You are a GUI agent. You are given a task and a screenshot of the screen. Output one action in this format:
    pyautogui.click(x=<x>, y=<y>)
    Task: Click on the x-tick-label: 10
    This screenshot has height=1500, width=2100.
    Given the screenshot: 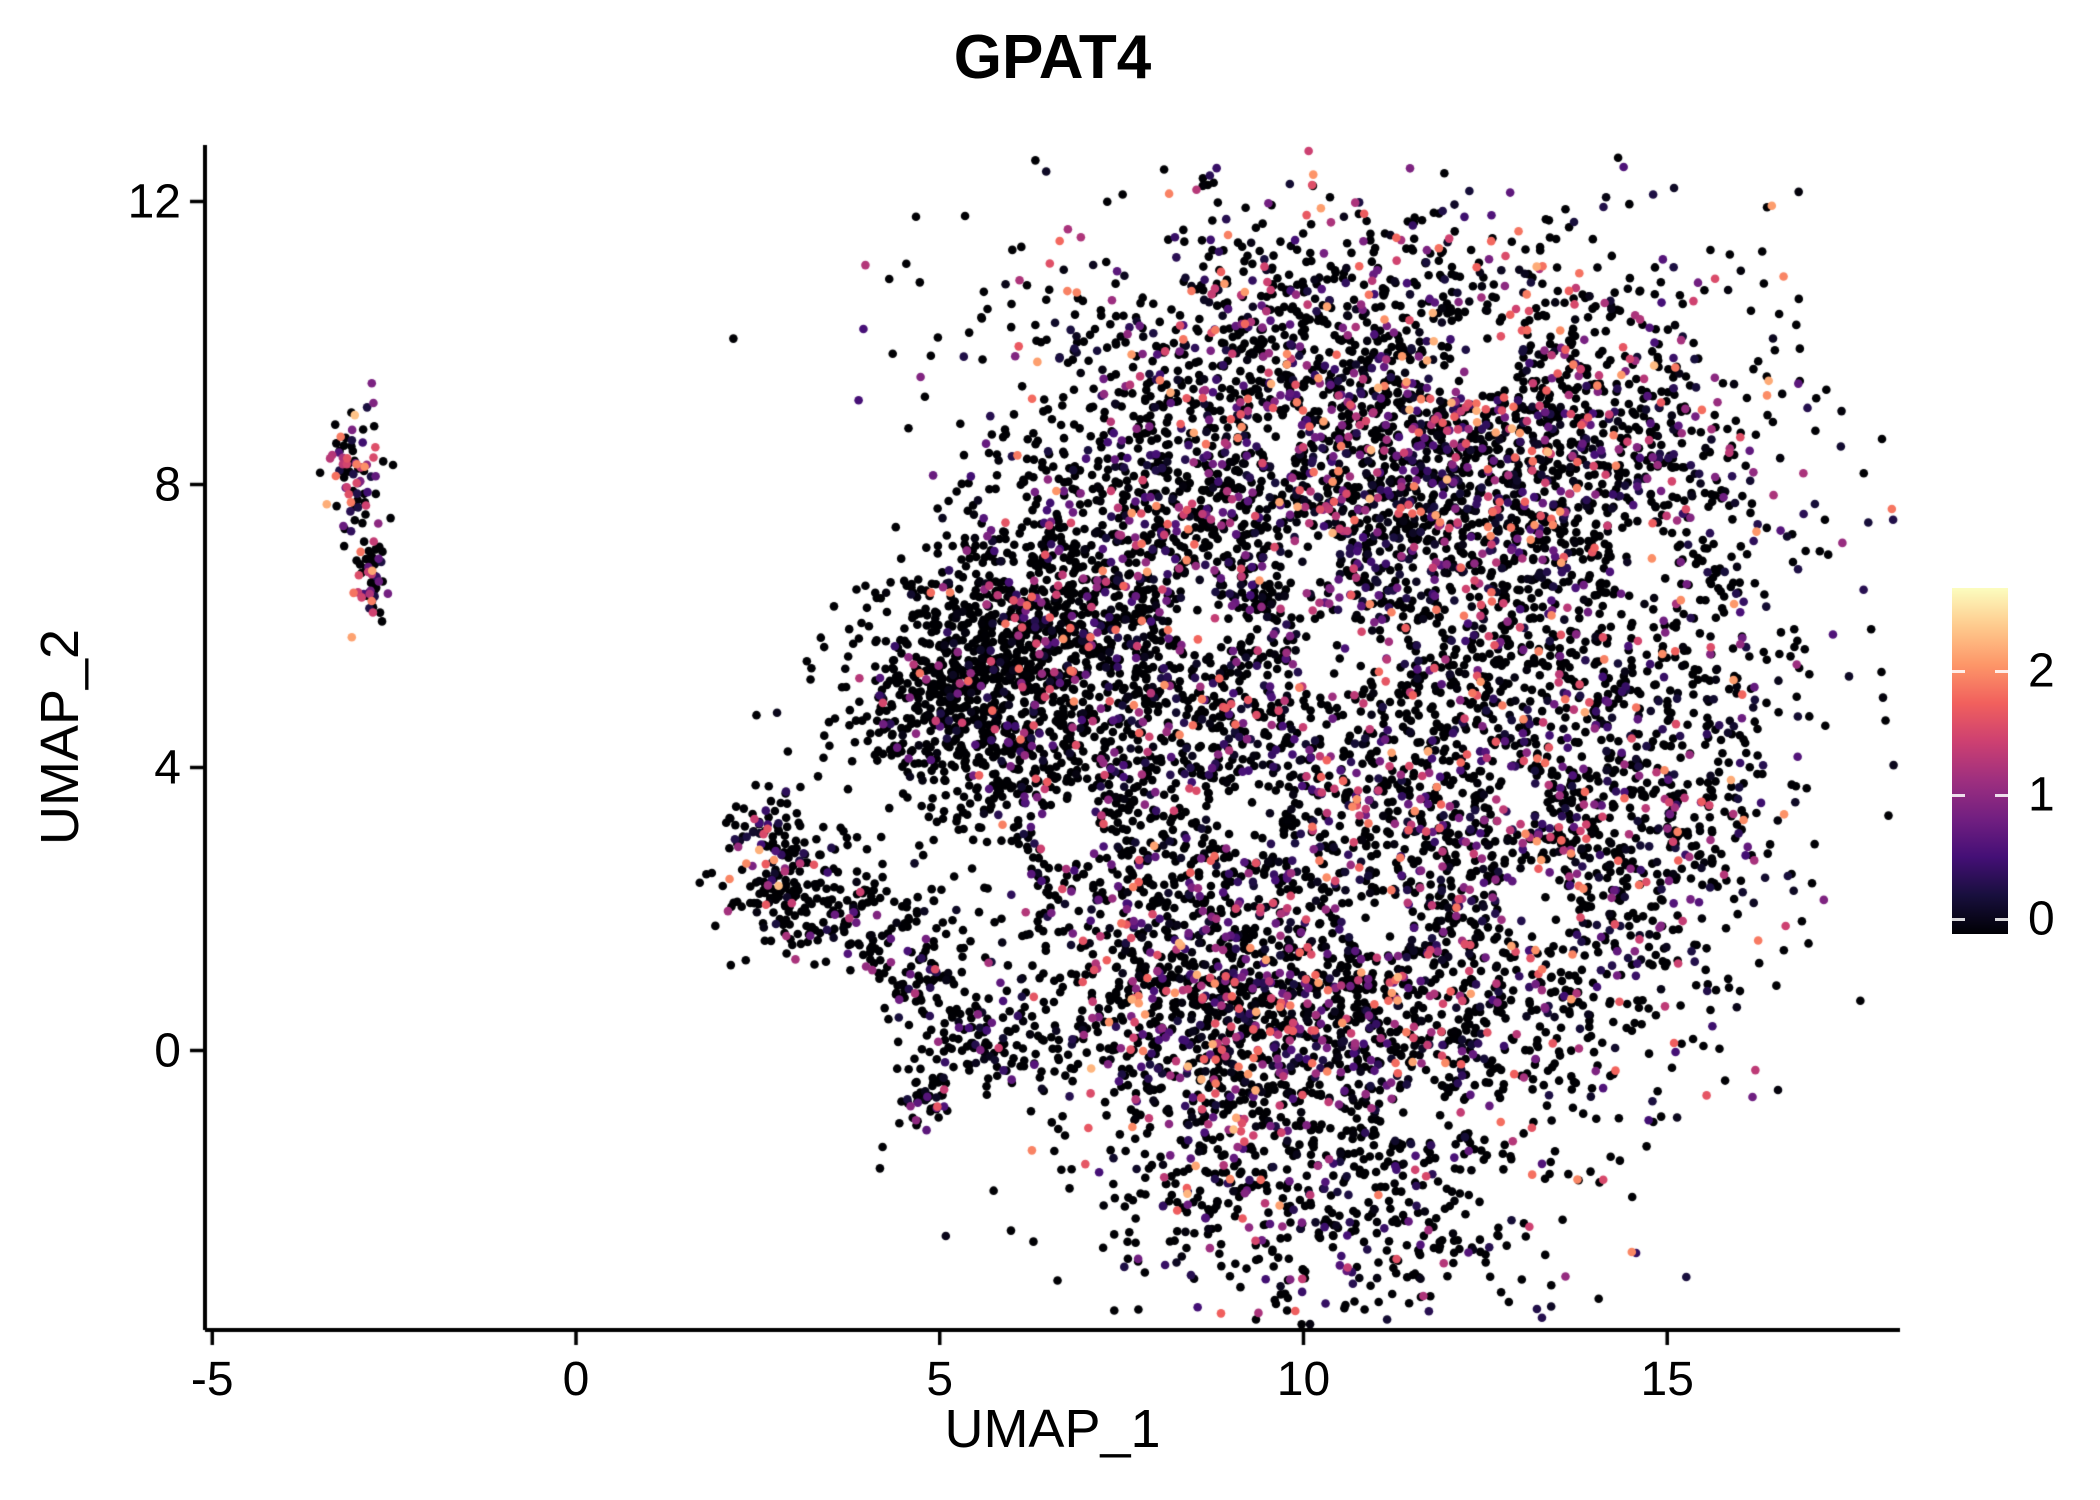 What is the action you would take?
    pyautogui.click(x=1303, y=1379)
    